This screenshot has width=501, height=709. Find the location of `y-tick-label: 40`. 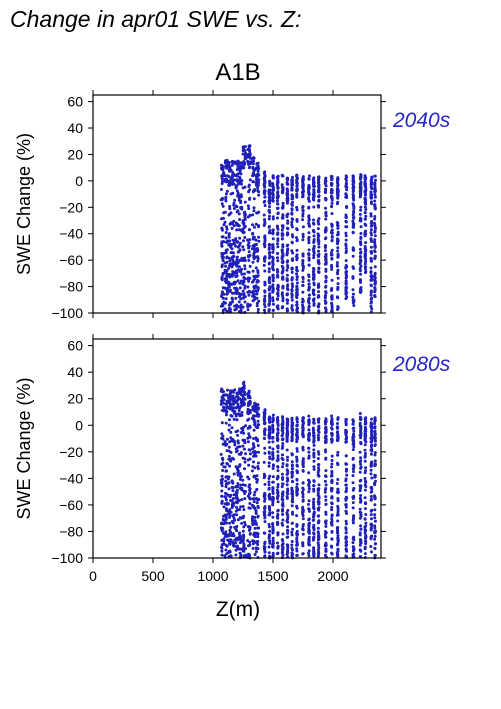

y-tick-label: 40 is located at coordinates (75, 128).